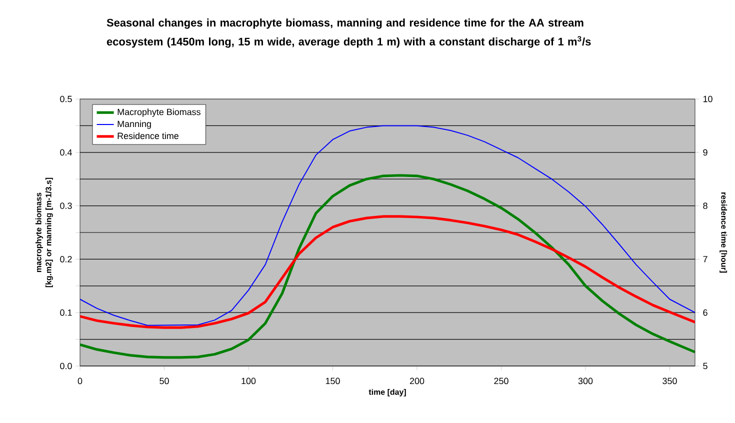 Image resolution: width=735 pixels, height=423 pixels. What do you see at coordinates (164, 381) in the screenshot?
I see `x-tick-label: 50` at bounding box center [164, 381].